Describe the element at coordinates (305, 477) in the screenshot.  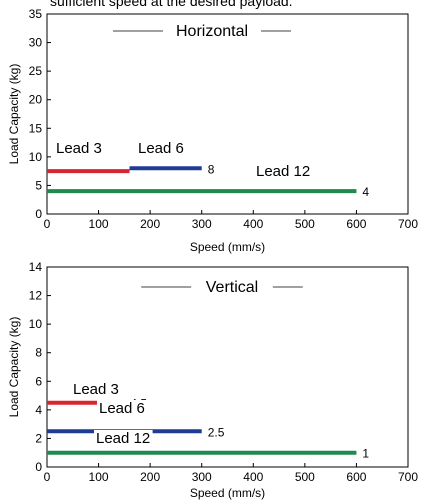
I see `chart2-xtick-label: 500` at that location.